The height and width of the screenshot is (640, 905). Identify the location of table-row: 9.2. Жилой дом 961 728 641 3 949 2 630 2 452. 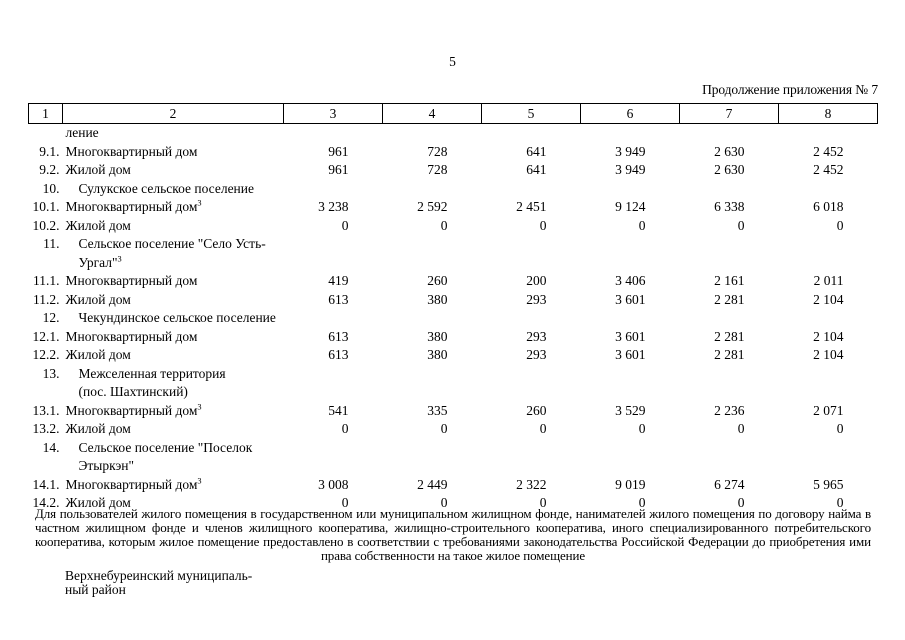
(453, 170).